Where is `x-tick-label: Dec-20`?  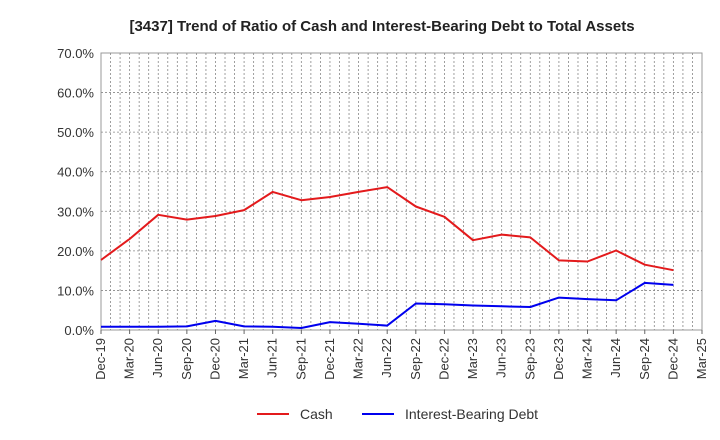 x-tick-label: Dec-20 is located at coordinates (214, 359).